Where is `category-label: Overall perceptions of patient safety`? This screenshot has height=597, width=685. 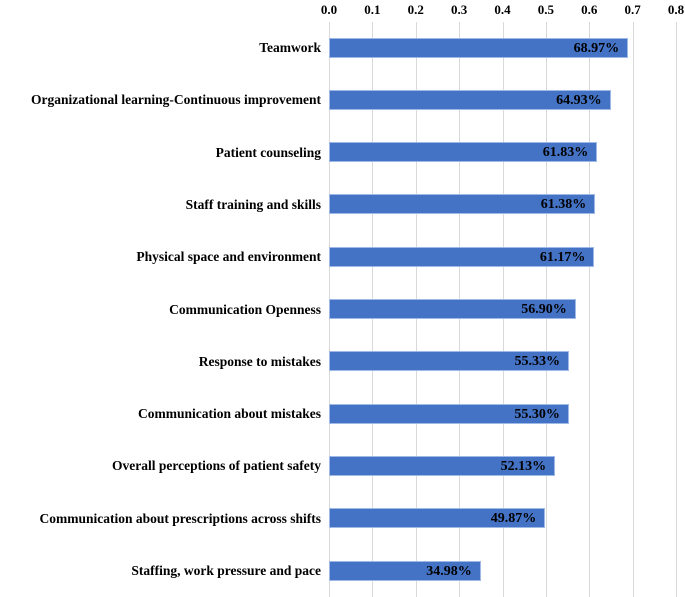 category-label: Overall perceptions of patient safety is located at coordinates (216, 466).